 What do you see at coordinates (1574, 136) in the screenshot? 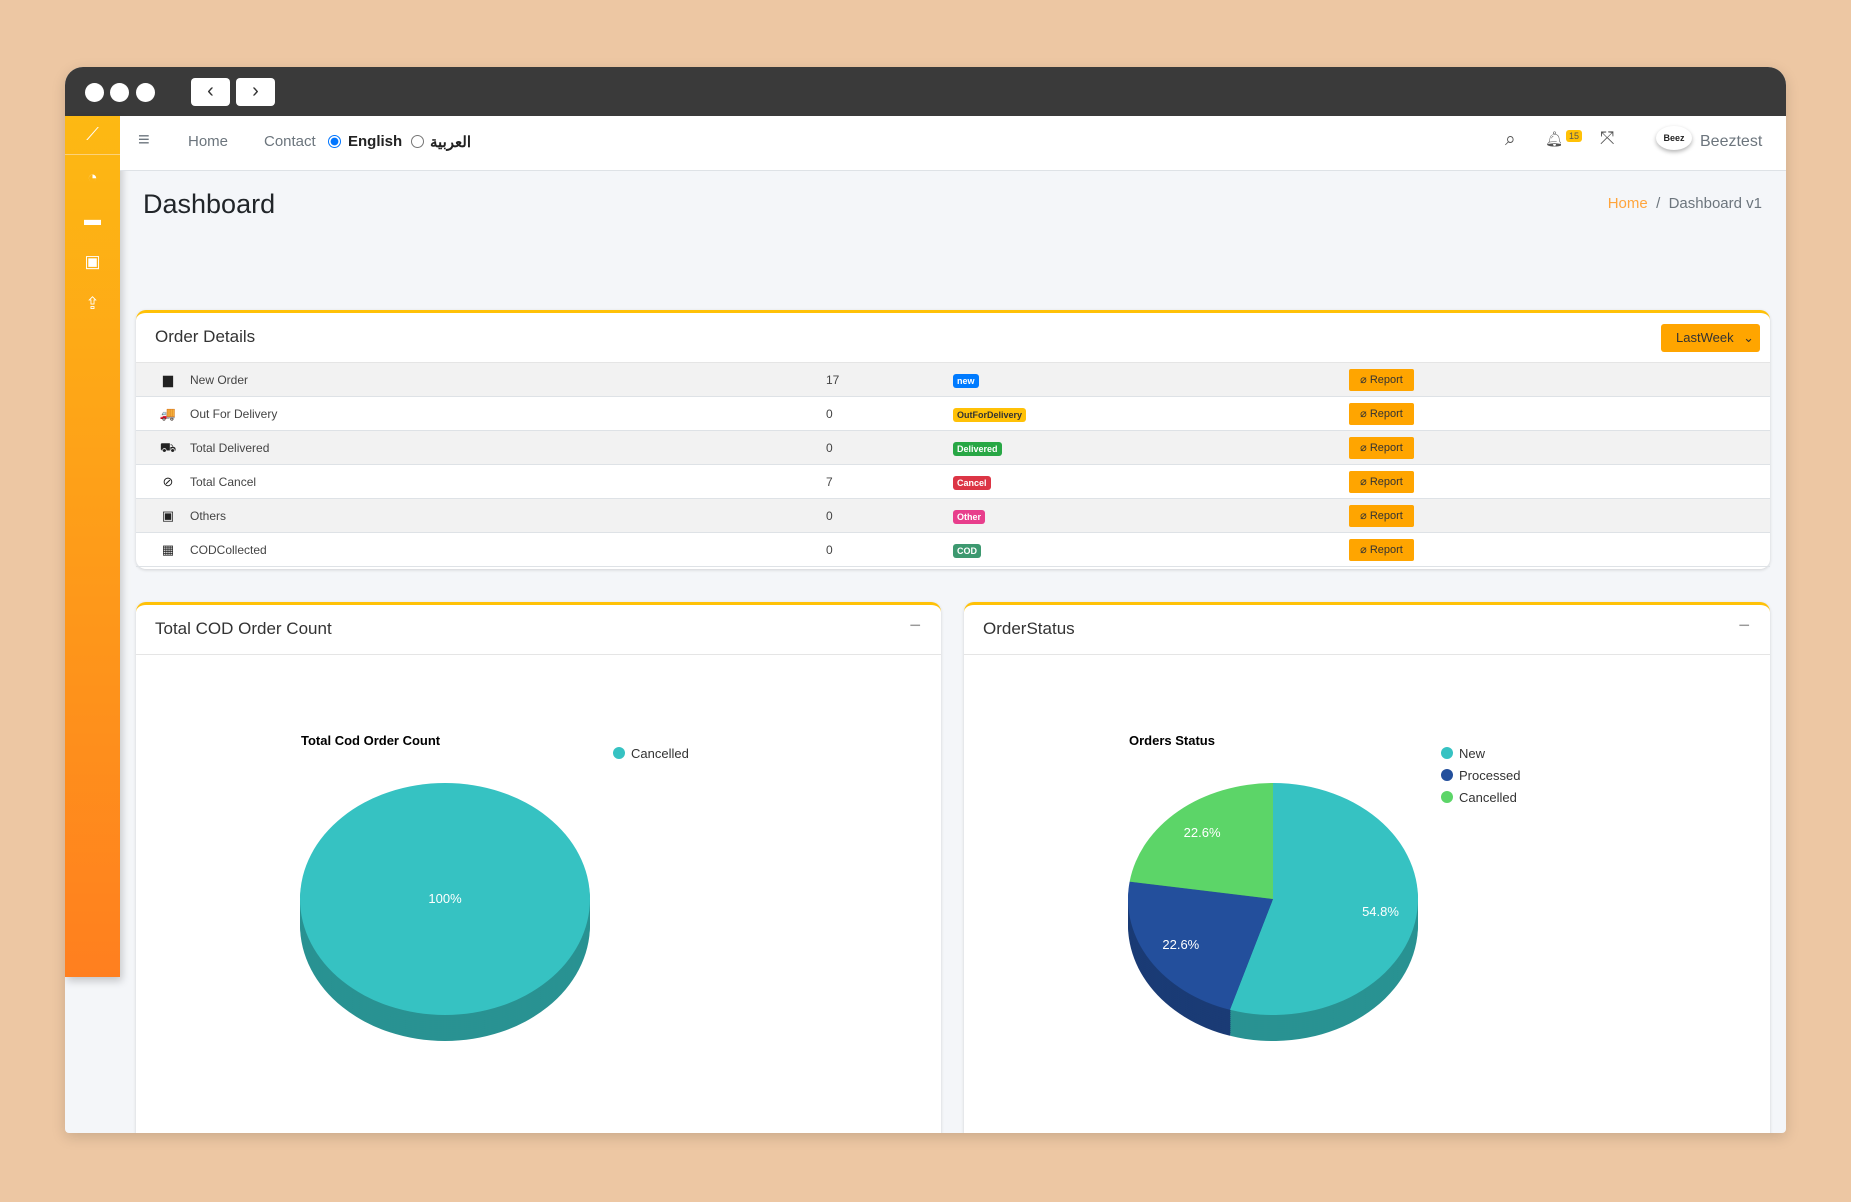
I see `notification-badge: 15` at bounding box center [1574, 136].